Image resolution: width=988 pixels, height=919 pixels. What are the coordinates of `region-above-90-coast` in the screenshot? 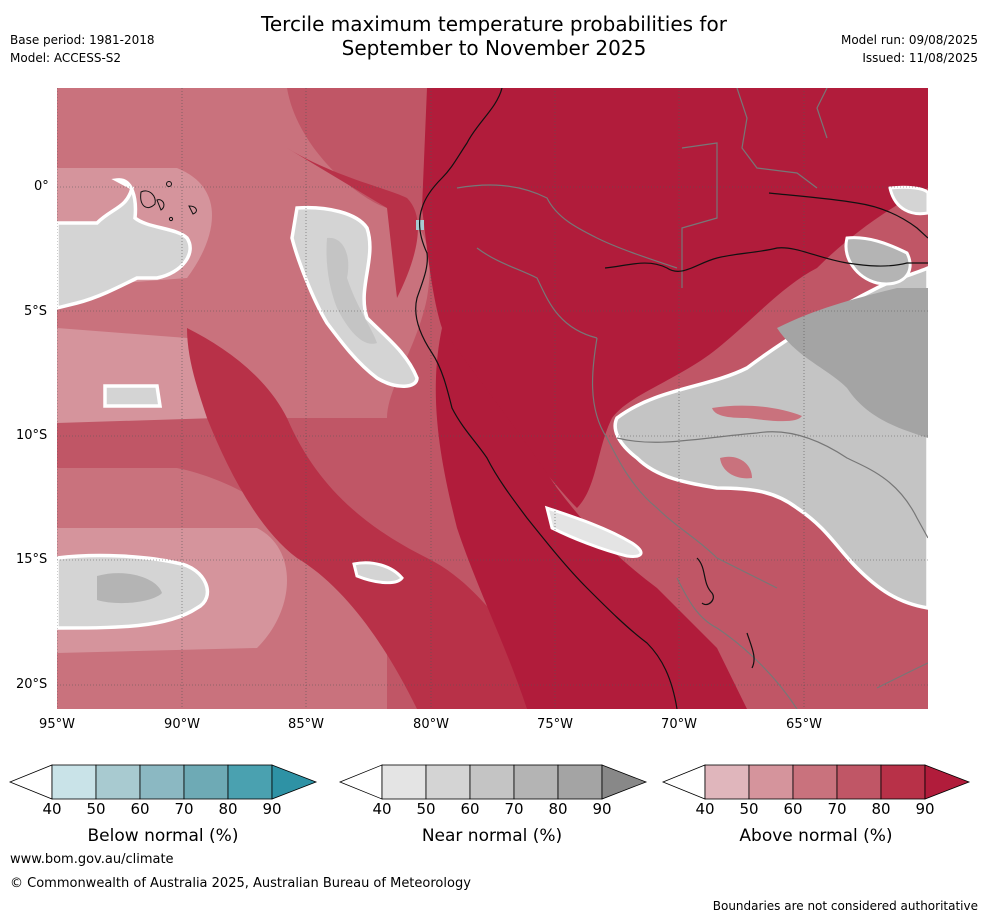 It's located at (591, 518).